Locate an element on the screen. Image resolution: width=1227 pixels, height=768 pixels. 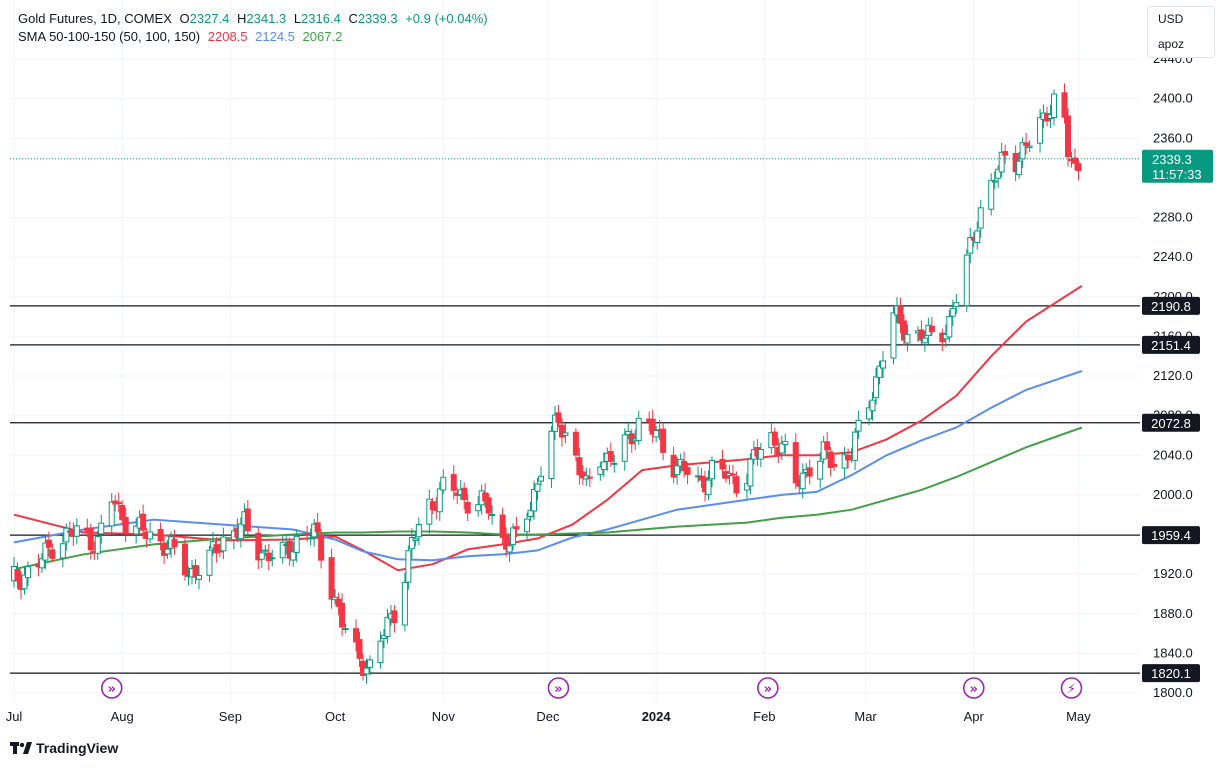
last-price-tag is located at coordinates (1177, 166).